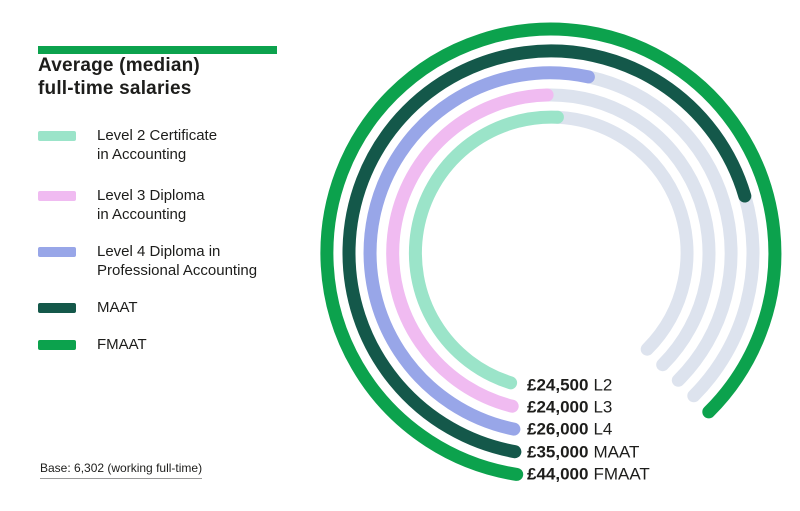  Describe the element at coordinates (558, 452) in the screenshot. I see `salary-amount: £35,000` at that location.